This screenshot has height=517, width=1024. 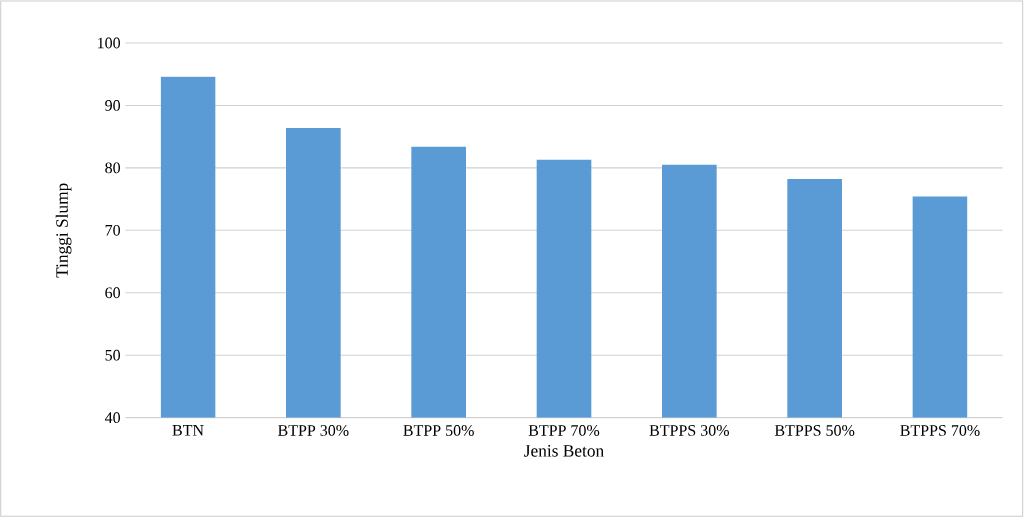 I want to click on y-tick-label: 80, so click(x=113, y=168).